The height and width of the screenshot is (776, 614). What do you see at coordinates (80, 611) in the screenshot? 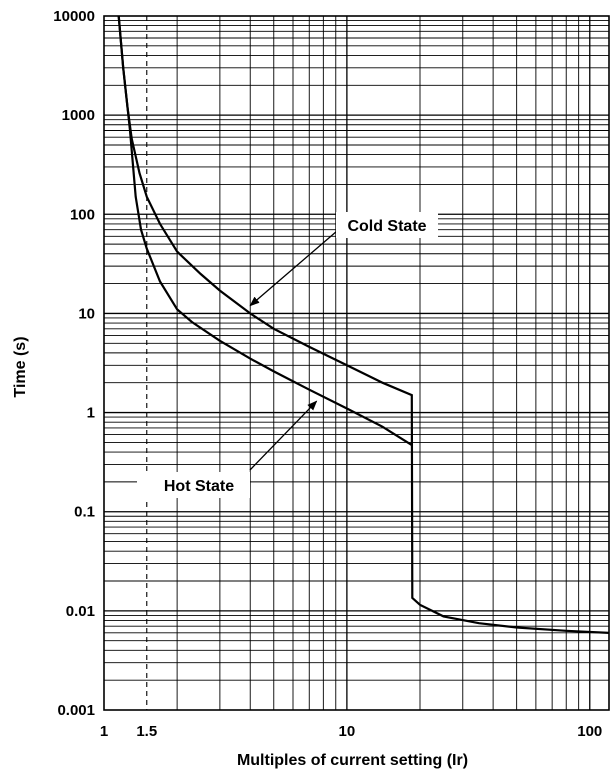
I see `y-tick-label: 0.01` at bounding box center [80, 611].